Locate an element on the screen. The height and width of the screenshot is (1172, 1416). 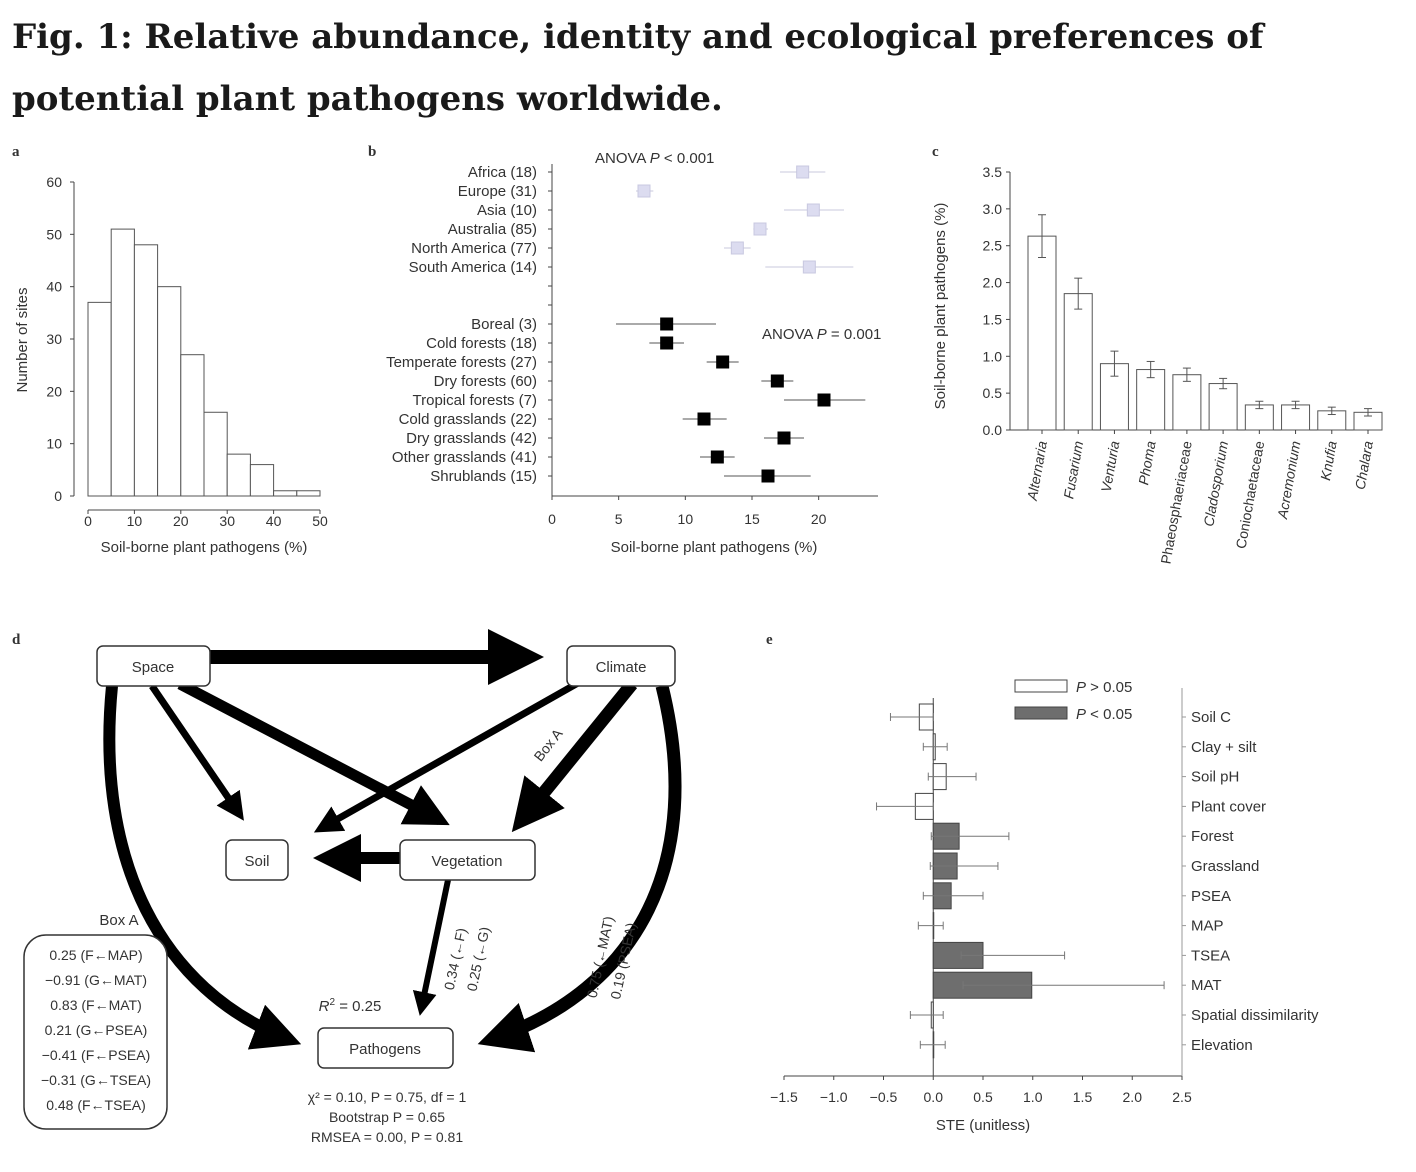
e-legend-swatch is located at coordinates (1041, 713).